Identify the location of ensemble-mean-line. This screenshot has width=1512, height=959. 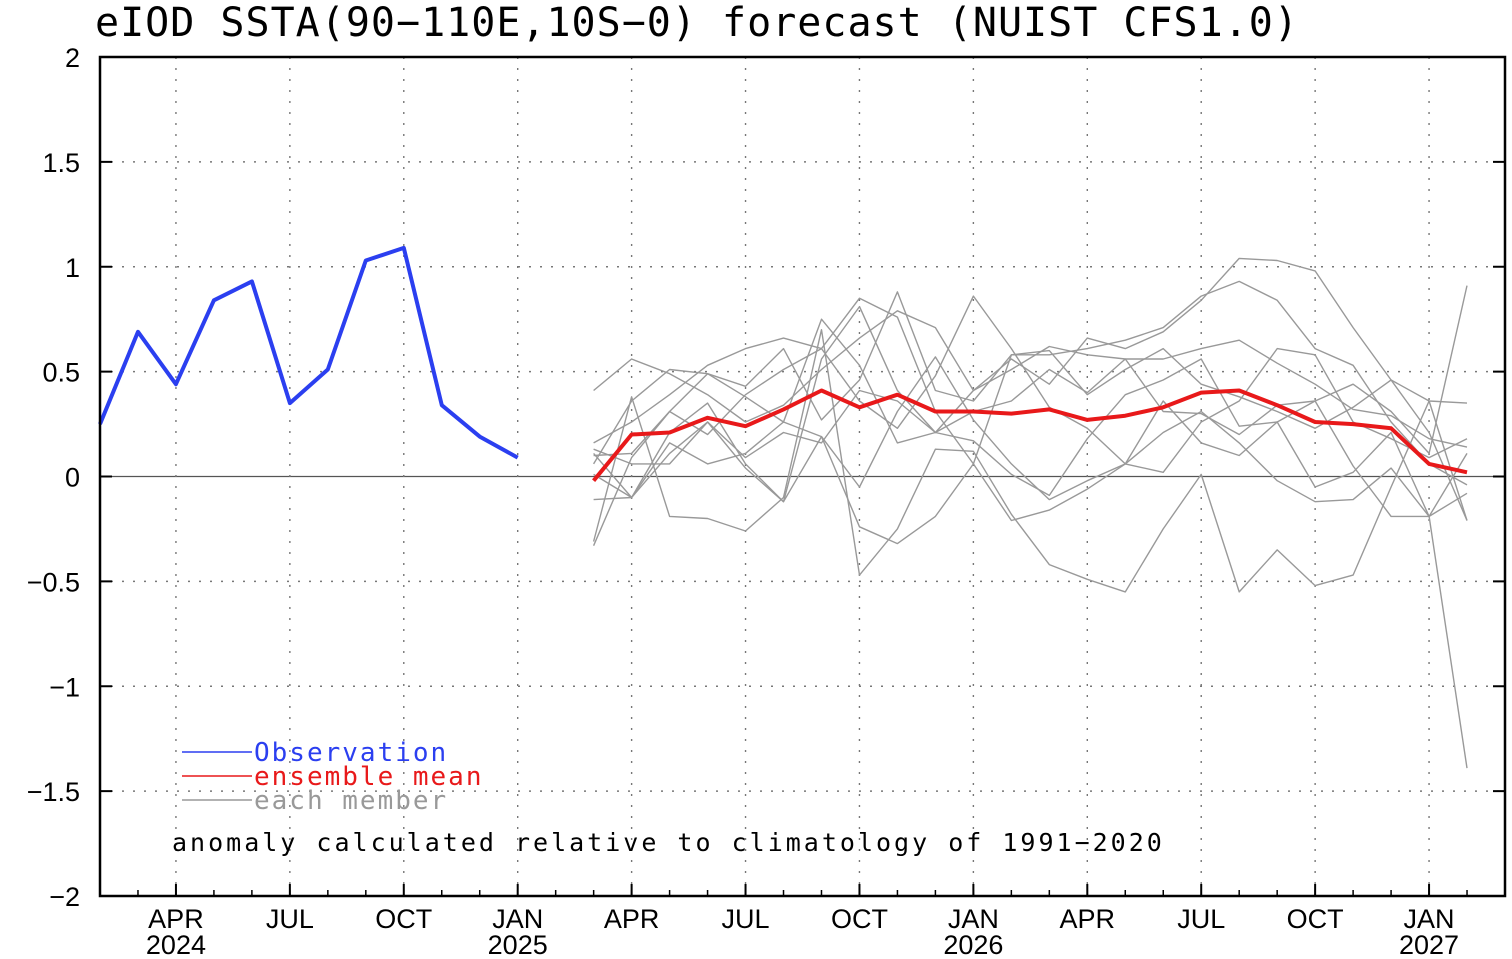
(1030, 435).